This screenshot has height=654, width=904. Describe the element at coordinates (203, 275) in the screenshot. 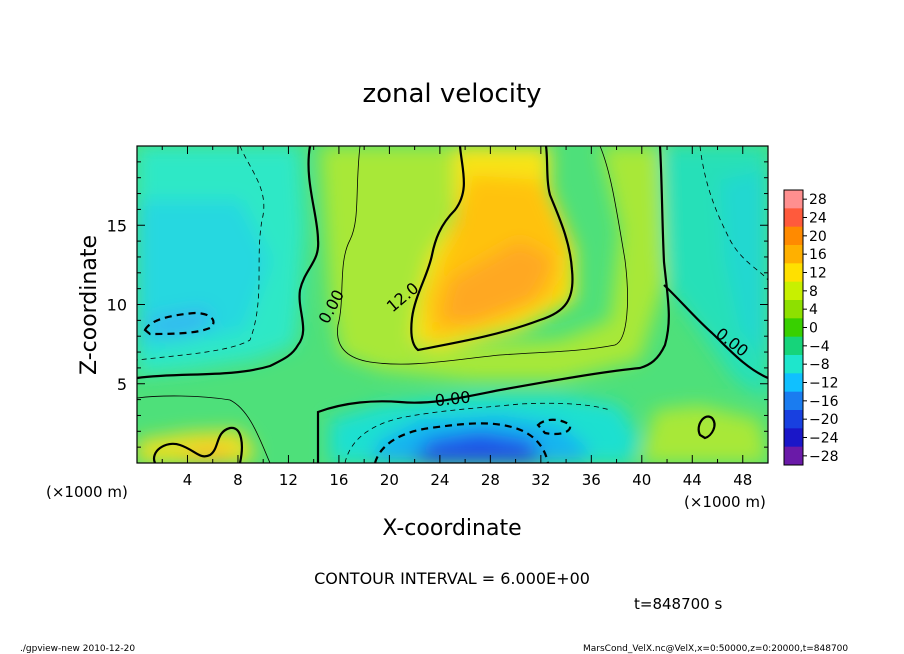

I see `field-region-left-core` at that location.